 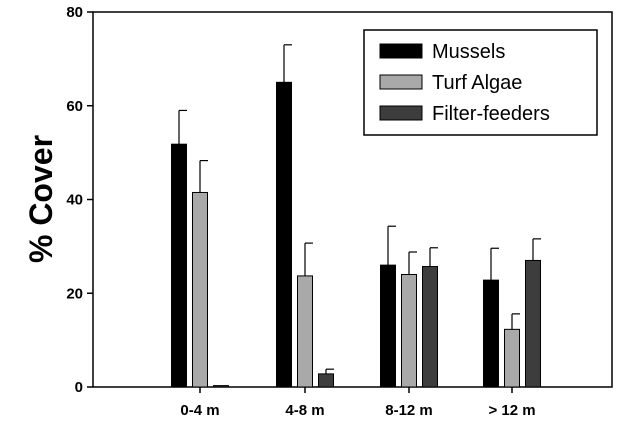 I want to click on x-axis-ticks: 0-4 m 4-8 m 8-12 m > 12 m, so click(x=358, y=403).